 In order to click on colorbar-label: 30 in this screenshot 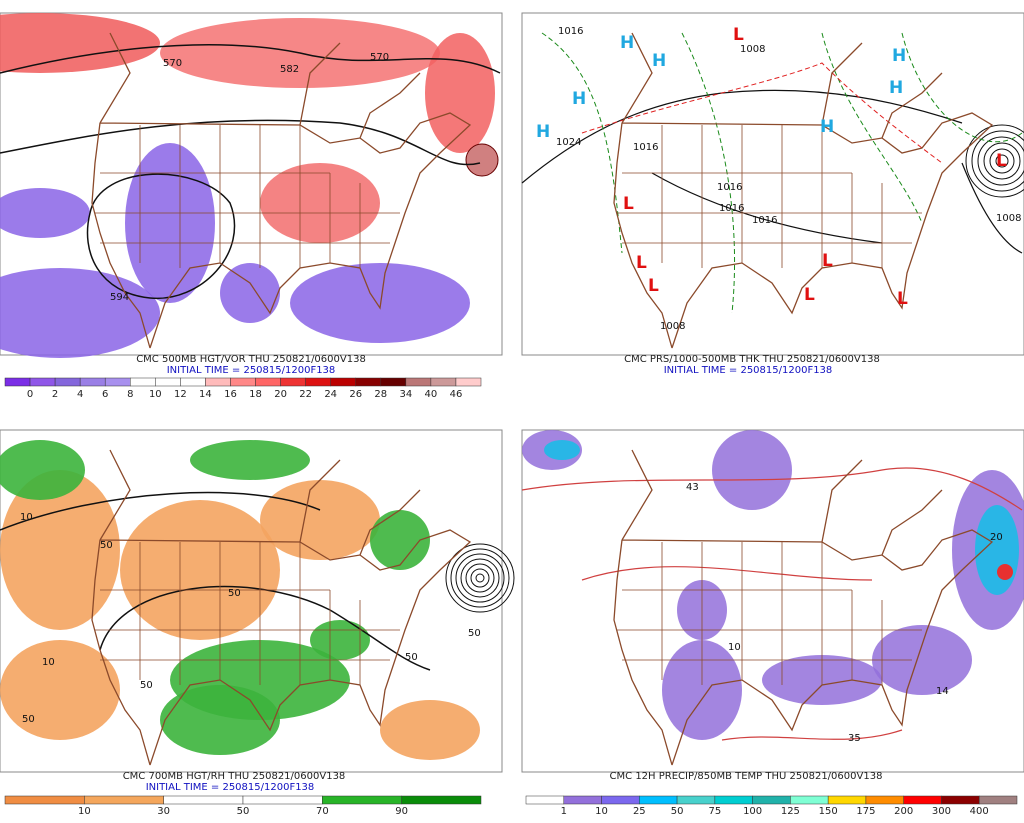, I will do `click(163, 811)`.